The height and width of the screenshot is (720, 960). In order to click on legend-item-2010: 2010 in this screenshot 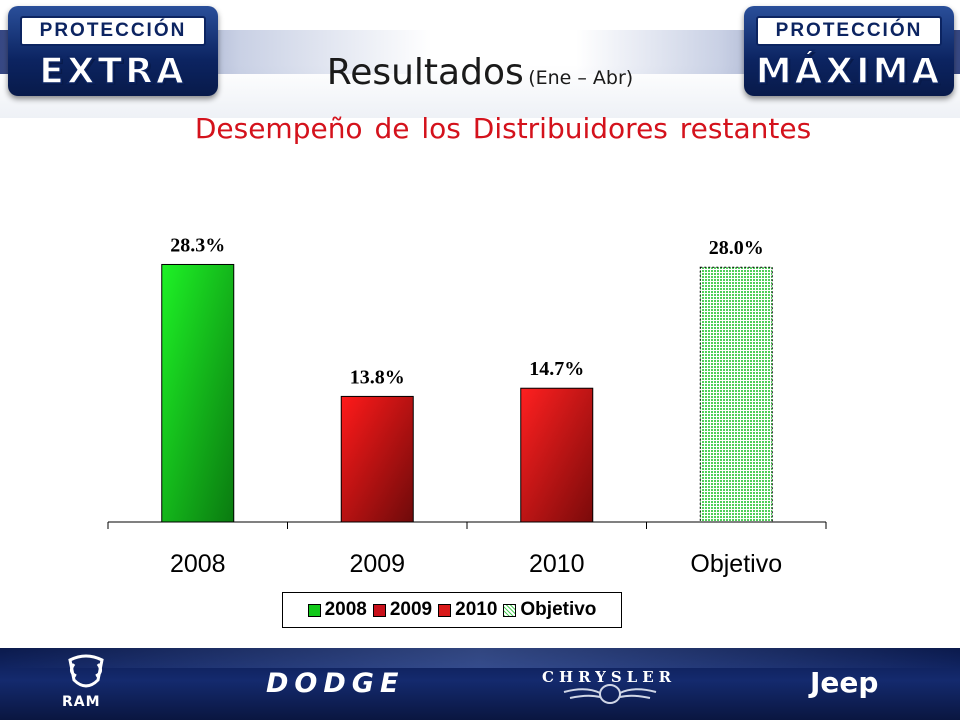, I will do `click(467, 610)`.